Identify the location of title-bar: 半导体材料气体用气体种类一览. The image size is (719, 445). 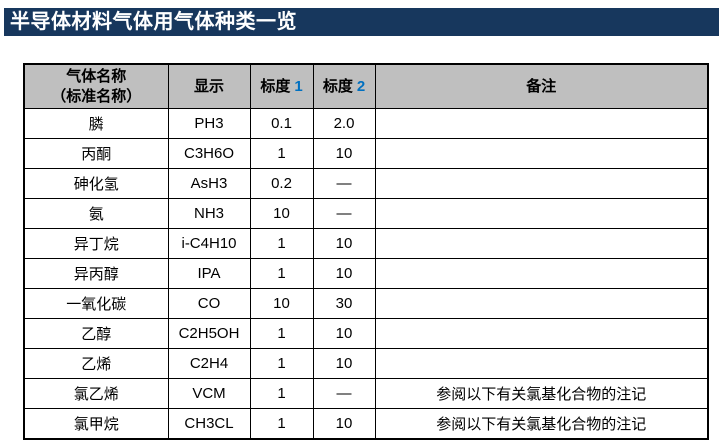
(361, 22).